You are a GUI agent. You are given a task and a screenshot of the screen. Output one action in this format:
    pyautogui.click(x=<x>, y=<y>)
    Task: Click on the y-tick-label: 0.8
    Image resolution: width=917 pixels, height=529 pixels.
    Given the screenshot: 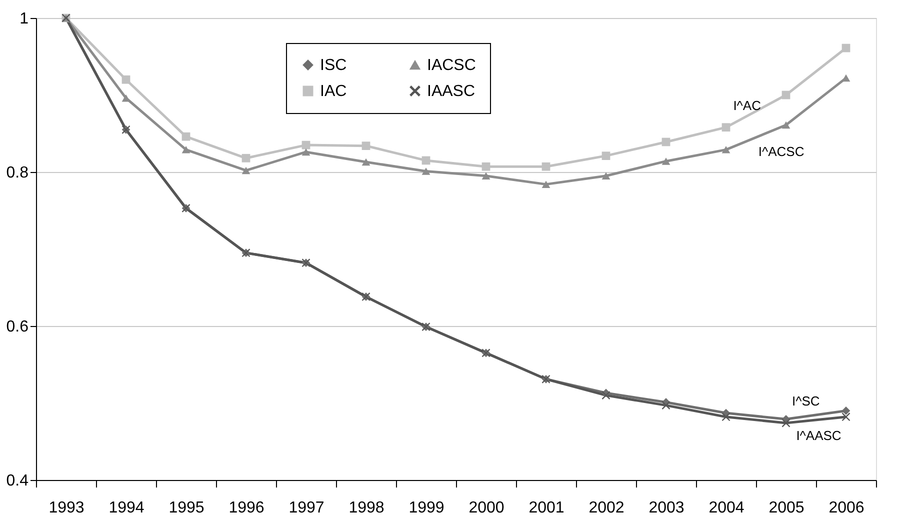 What is the action you would take?
    pyautogui.click(x=17, y=173)
    